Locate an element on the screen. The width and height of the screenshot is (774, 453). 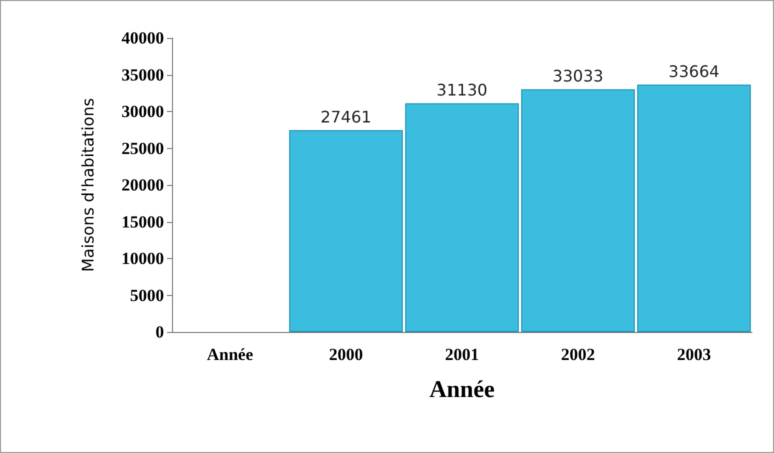
y-tick-label: 10000 is located at coordinates (143, 258).